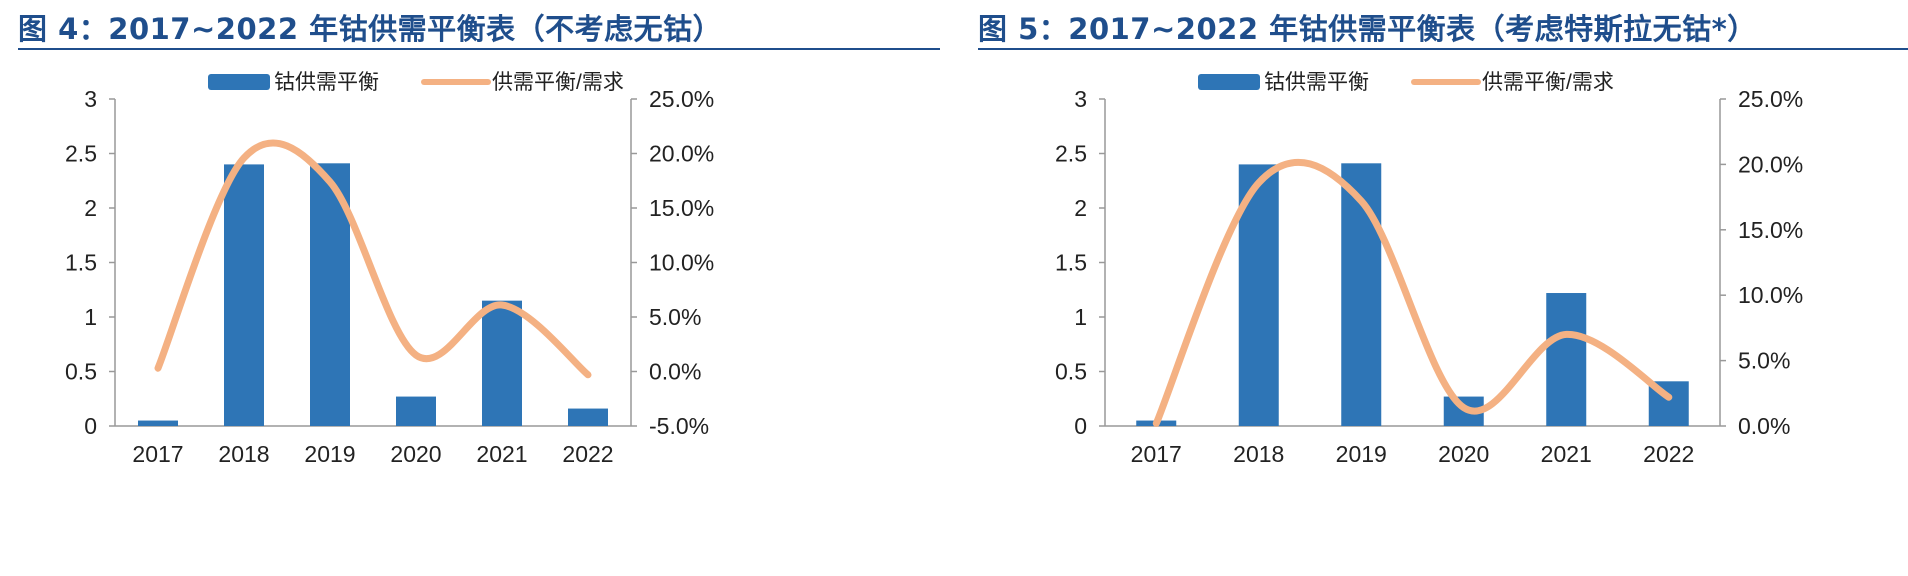 This screenshot has width=1908, height=576. I want to click on figure-5-title: 图 5：2017~2022 年钴供需平衡表（考虑特斯拉无钴*）, so click(1367, 29).